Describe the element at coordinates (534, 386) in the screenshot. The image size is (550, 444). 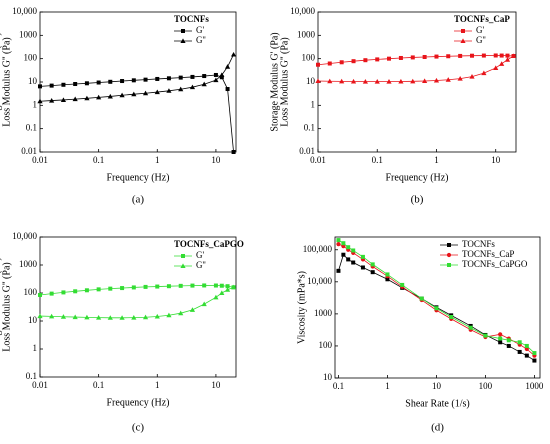
I see `x-tick-label: 1000` at that location.